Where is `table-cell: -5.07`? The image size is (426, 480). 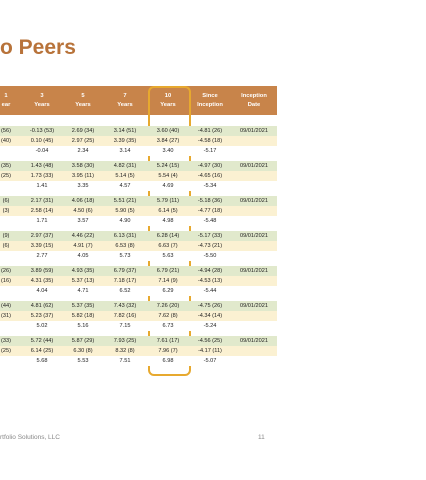 table-cell: -5.07 is located at coordinates (210, 361).